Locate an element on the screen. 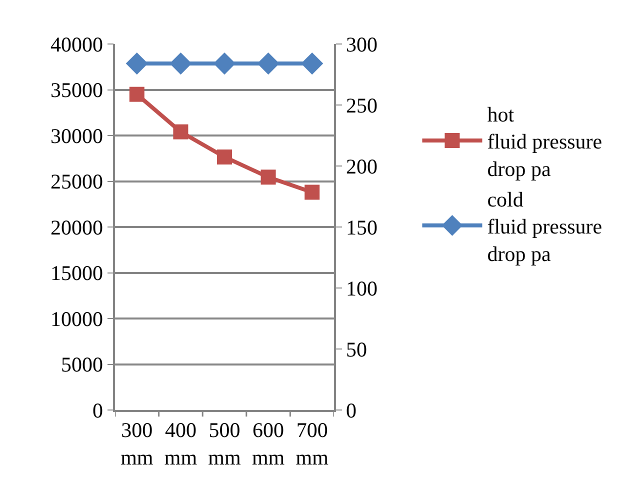 This screenshot has height=501, width=619. y2-tick-label: 250 is located at coordinates (362, 105).